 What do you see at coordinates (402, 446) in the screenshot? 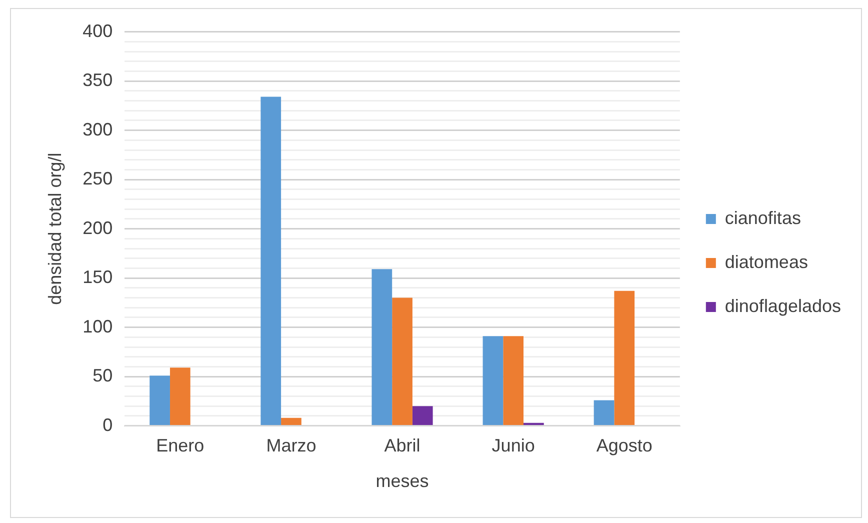
I see `x-tick-label: Abril` at bounding box center [402, 446].